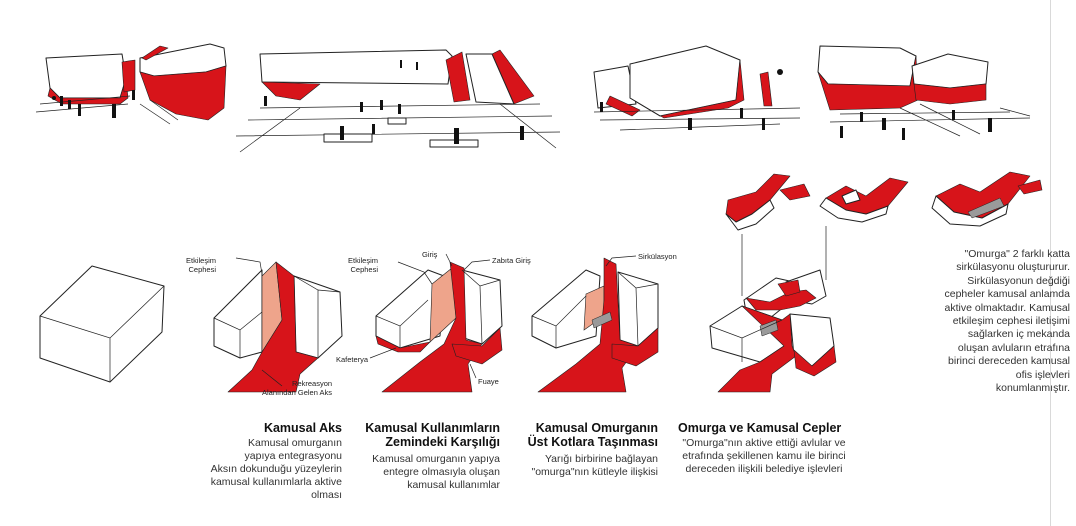 This screenshot has height=526, width=1076. I want to click on label-rekreasyon: Rekreasyon Alanından Gelen Aks, so click(297, 388).